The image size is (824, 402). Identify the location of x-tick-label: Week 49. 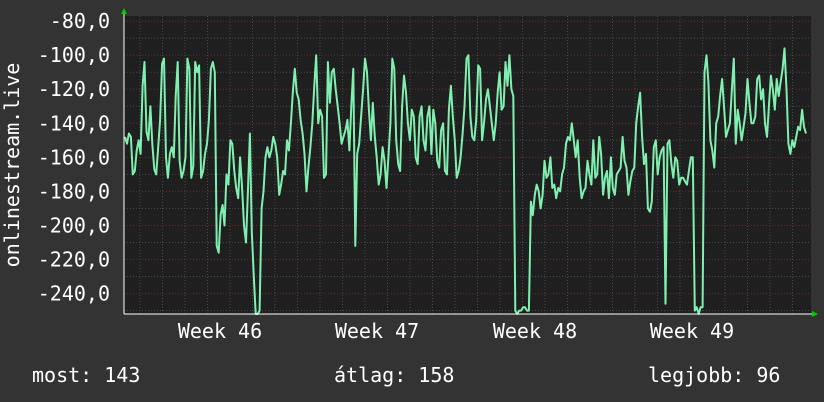
(692, 331).